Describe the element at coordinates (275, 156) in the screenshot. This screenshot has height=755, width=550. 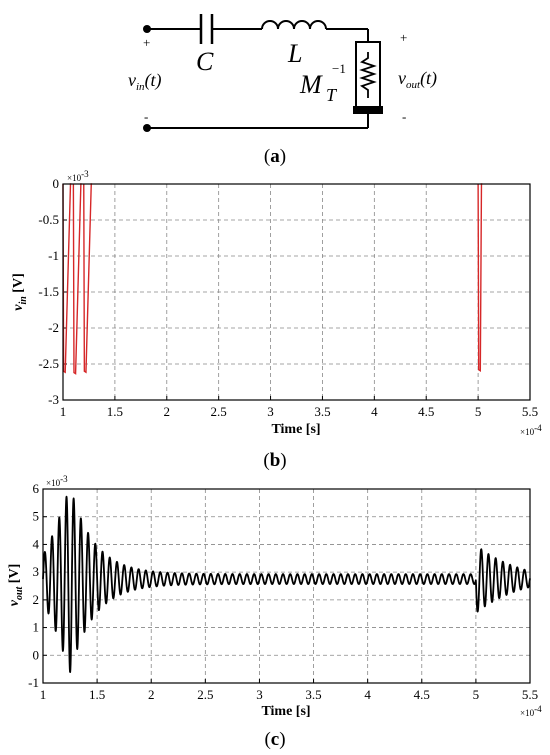
I see `panel-label-a: (a)` at that location.